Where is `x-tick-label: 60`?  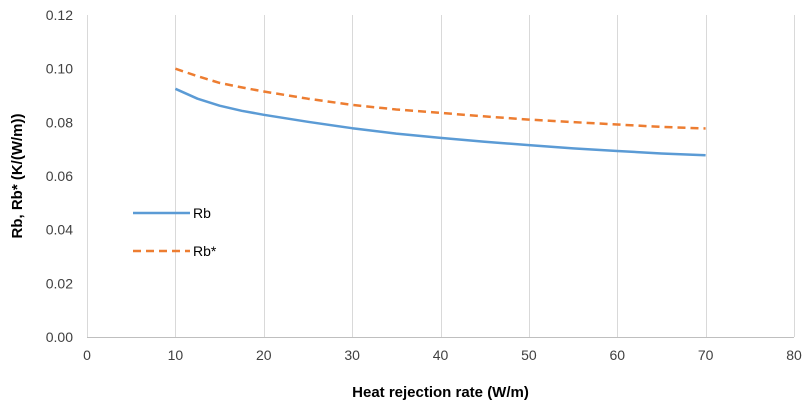 x-tick-label: 60 is located at coordinates (617, 355).